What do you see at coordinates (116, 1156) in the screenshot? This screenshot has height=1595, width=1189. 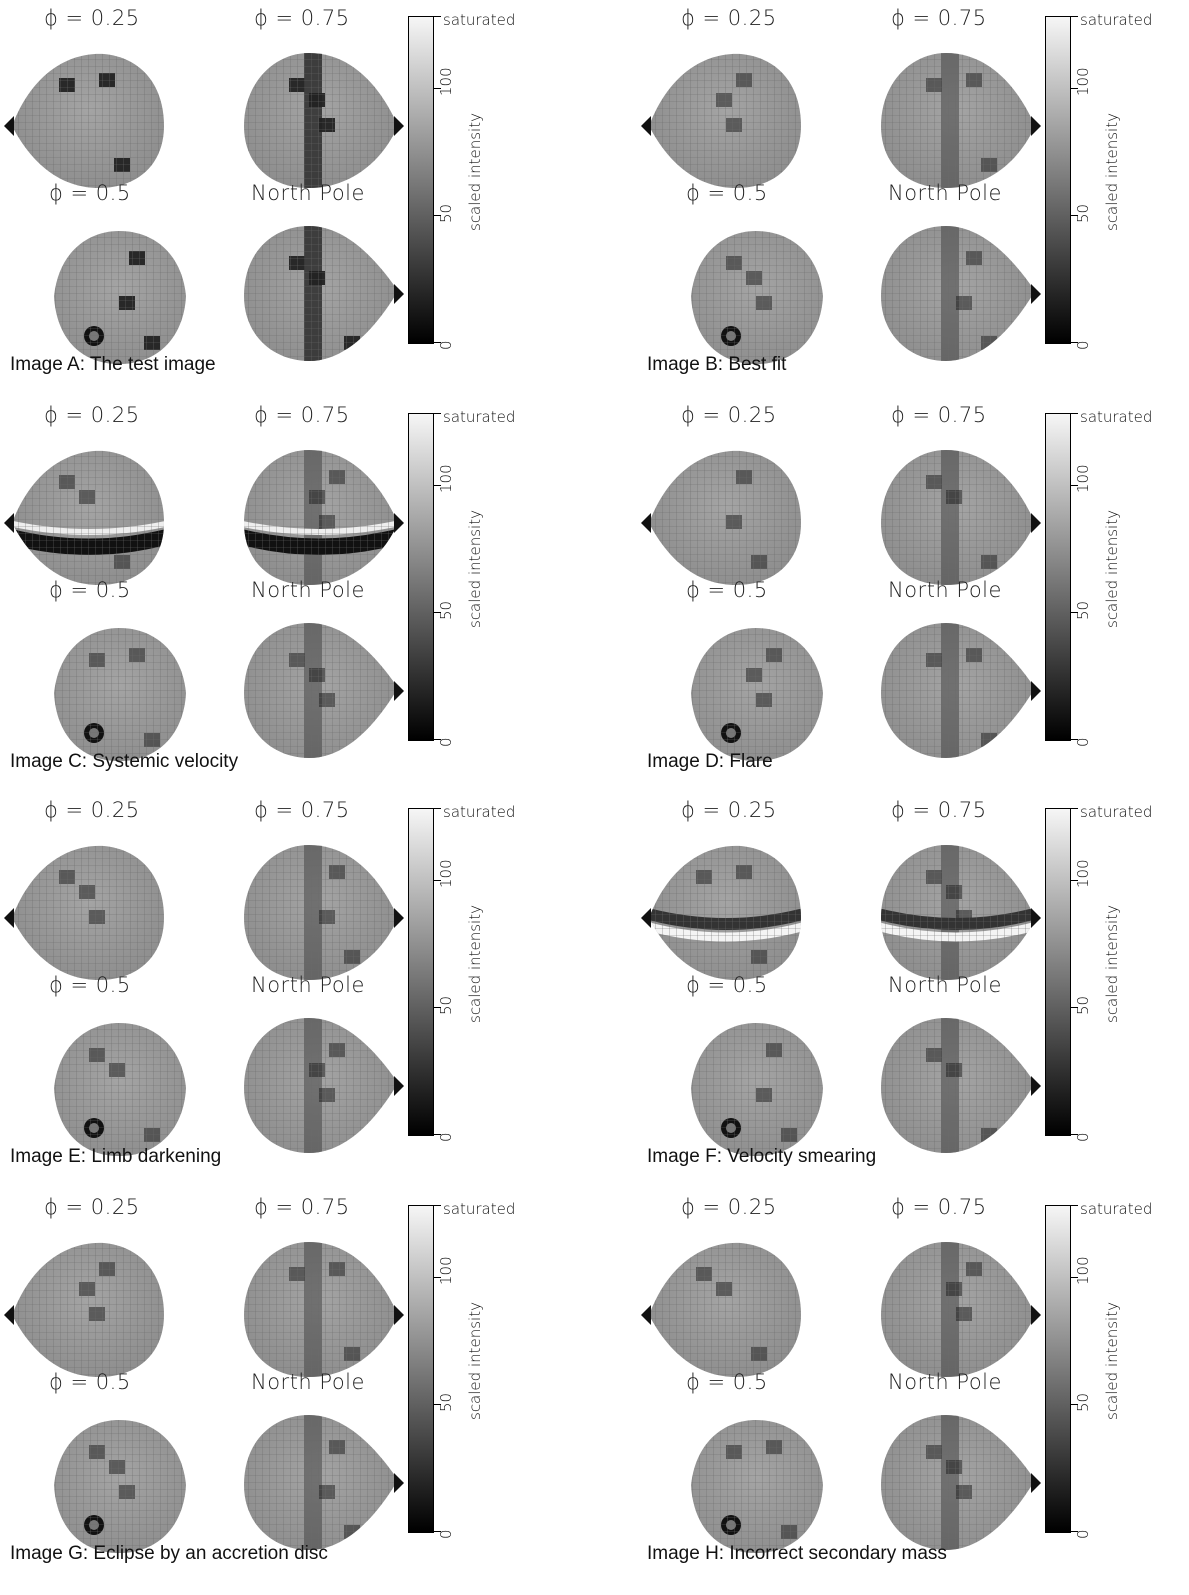 I see `panel-caption: Image E: Limb darkening` at bounding box center [116, 1156].